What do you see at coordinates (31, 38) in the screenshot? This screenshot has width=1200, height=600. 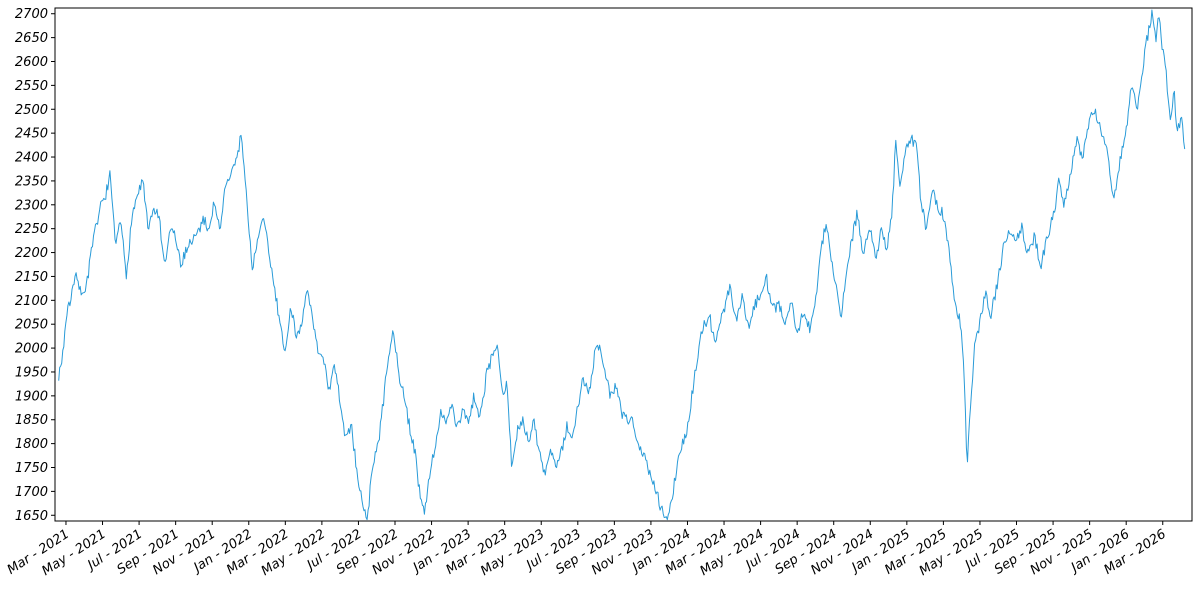 I see `y-tick-label: 2650` at bounding box center [31, 38].